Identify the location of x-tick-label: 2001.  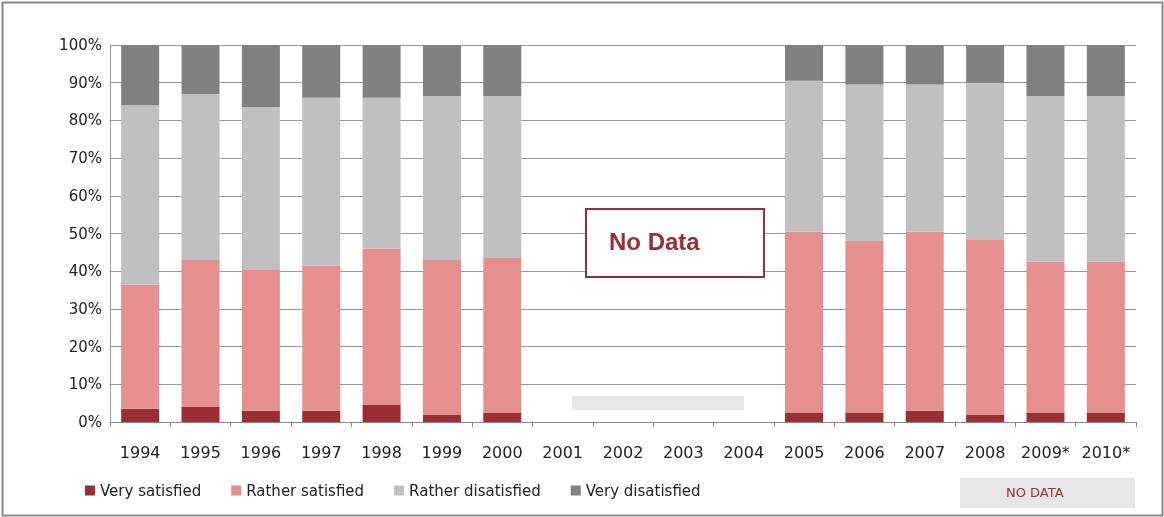
(563, 452).